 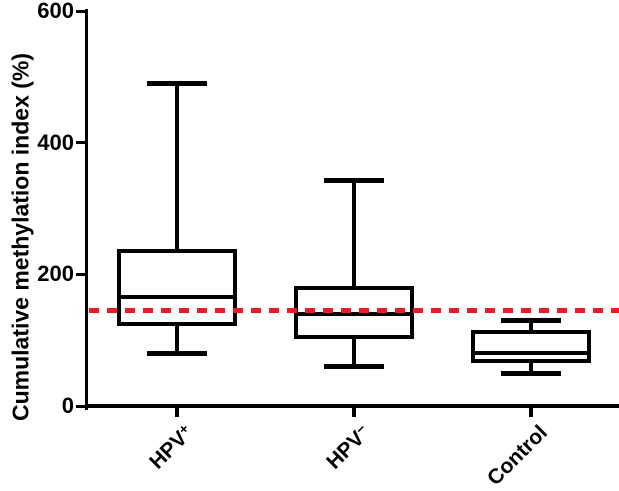 I want to click on x-tick-label: Control, so click(x=518, y=456).